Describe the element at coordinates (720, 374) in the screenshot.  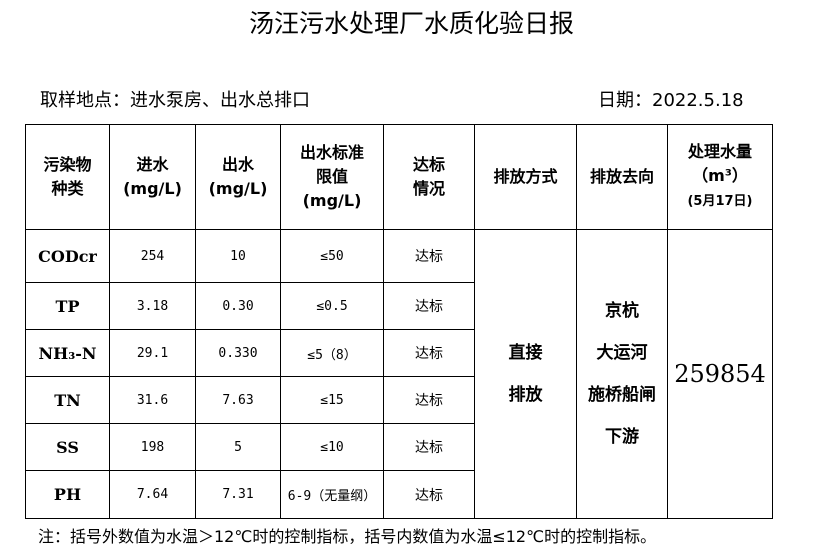
I see `treated-volume: 259854` at that location.